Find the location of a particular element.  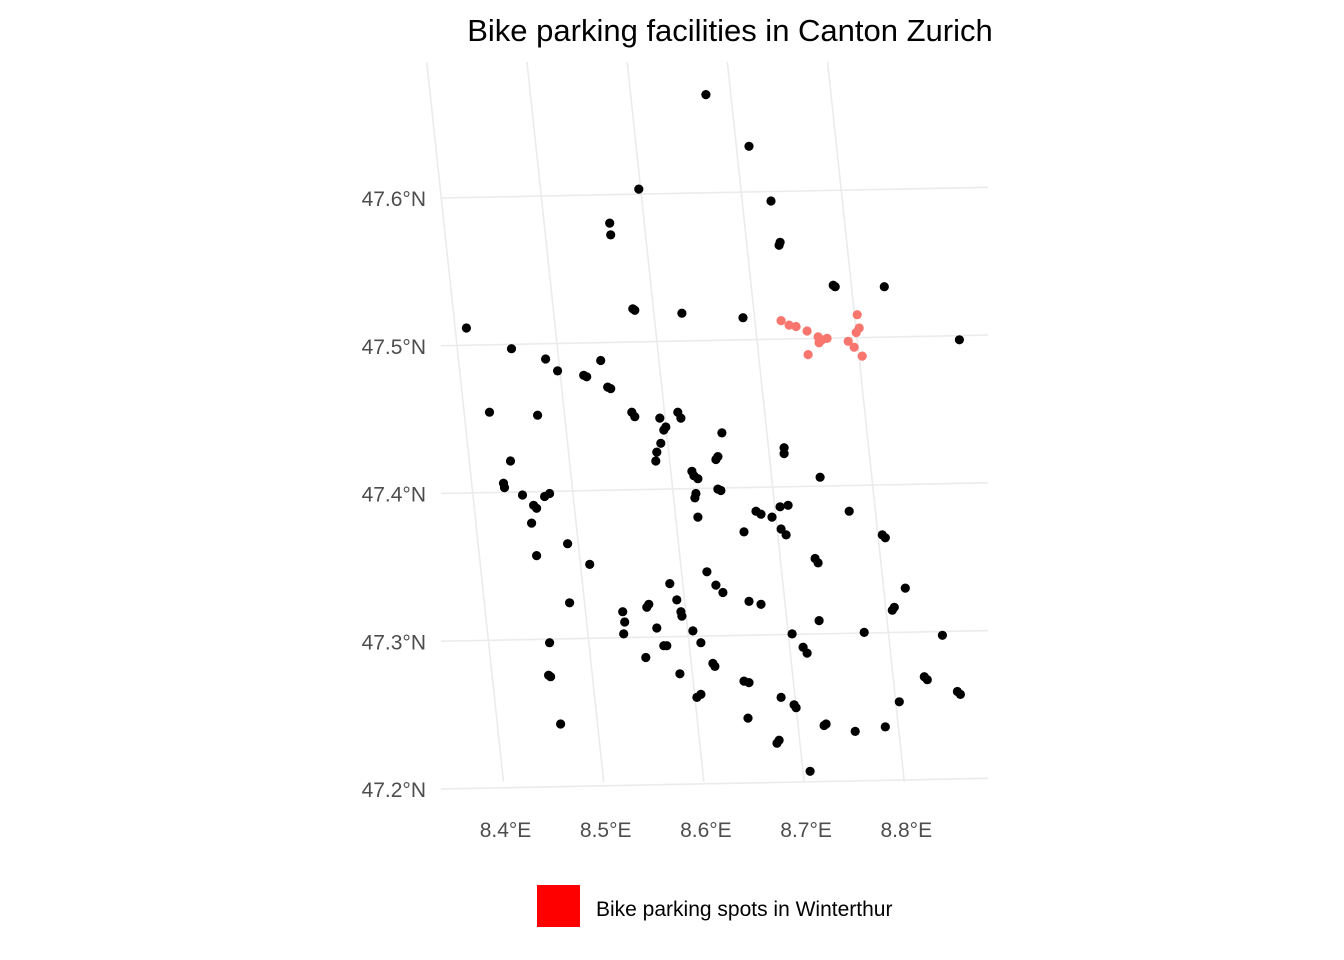

y-tick-labels: 47.2°N 47.3°N 47.4°N 47.5°N 47.6°N is located at coordinates (394, 495).